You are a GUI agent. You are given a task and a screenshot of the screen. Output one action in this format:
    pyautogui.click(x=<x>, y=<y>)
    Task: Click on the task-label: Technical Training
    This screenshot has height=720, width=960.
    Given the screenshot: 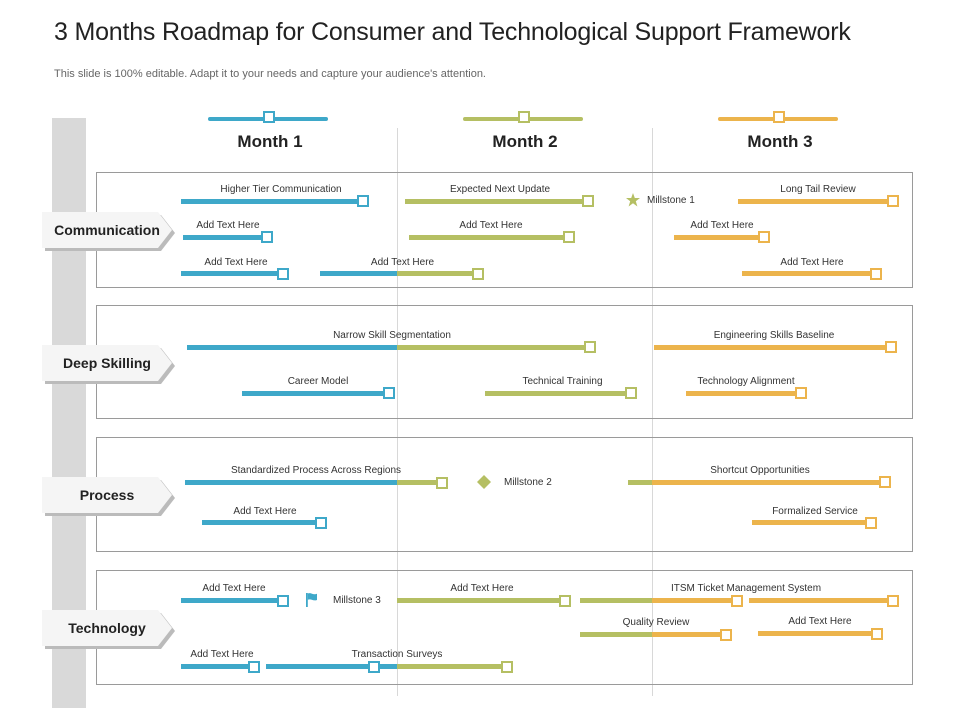 What is the action you would take?
    pyautogui.click(x=562, y=381)
    